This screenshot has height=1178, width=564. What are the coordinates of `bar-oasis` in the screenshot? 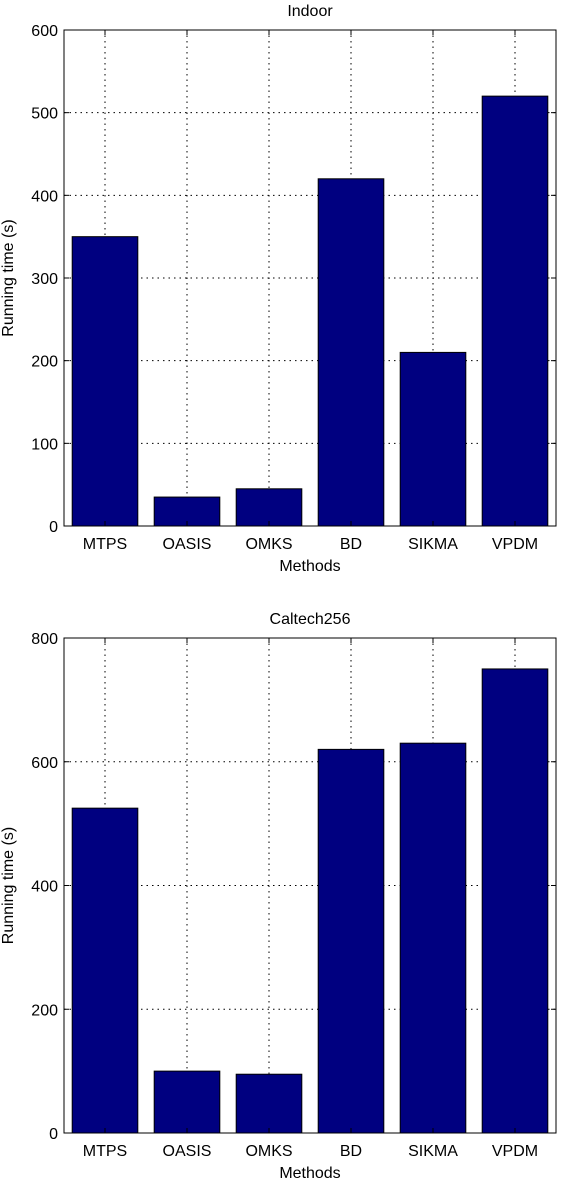 It's located at (187, 1102).